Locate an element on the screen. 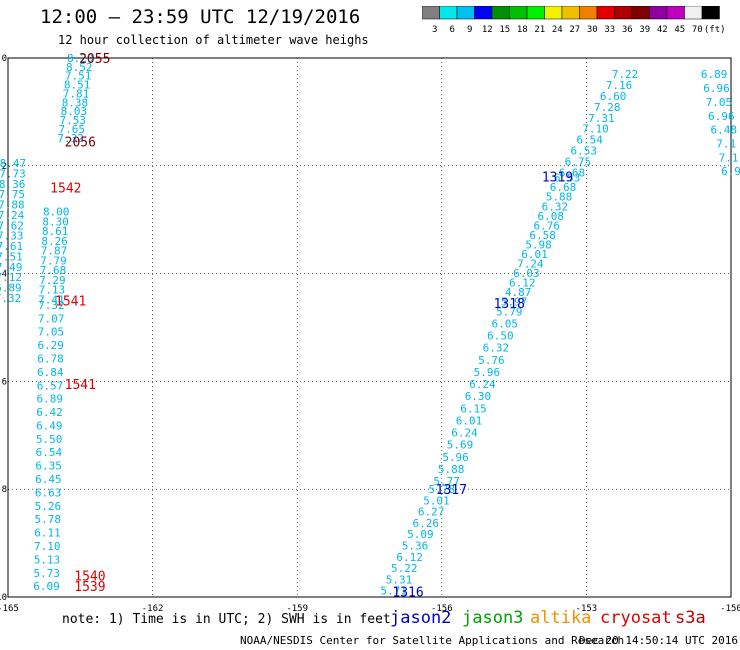 This screenshot has width=740, height=650. wave-height-value: 6.35 is located at coordinates (48, 466).